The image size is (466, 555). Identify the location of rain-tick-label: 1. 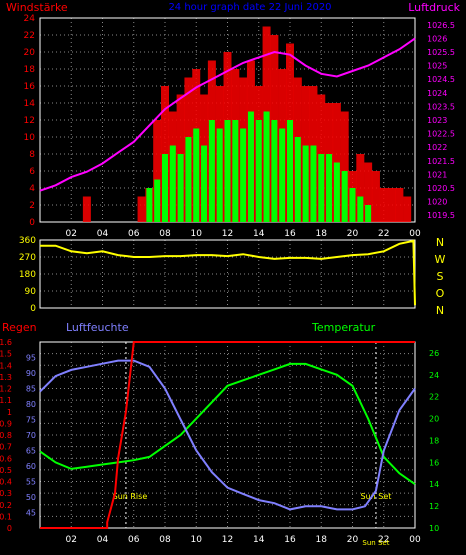
(9, 412).